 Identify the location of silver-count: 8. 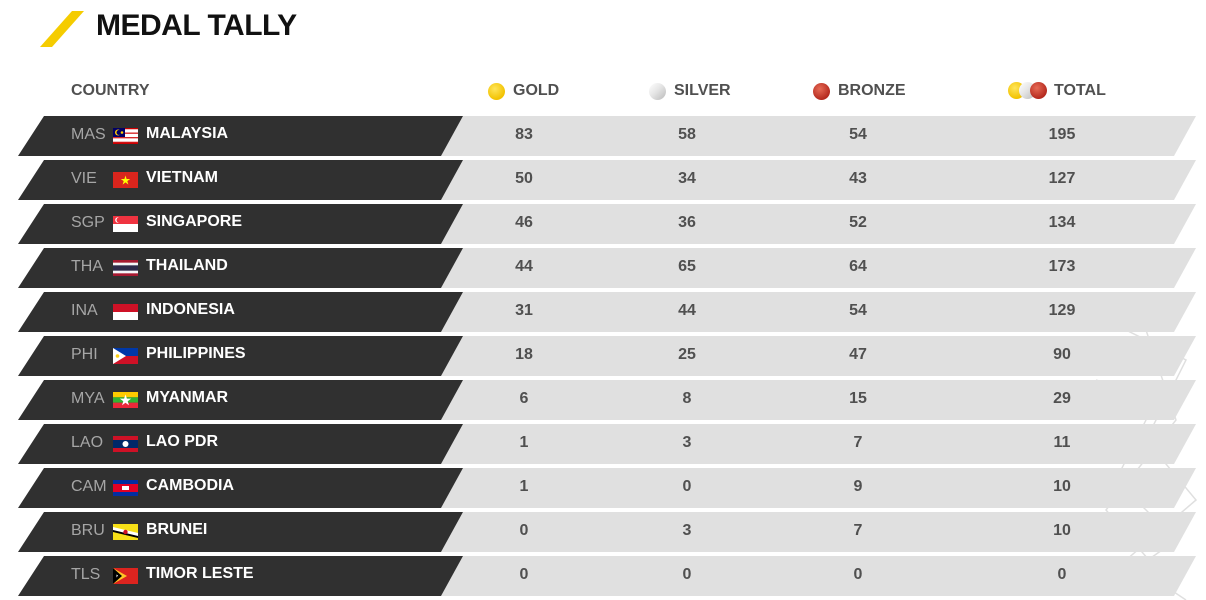
(687, 398).